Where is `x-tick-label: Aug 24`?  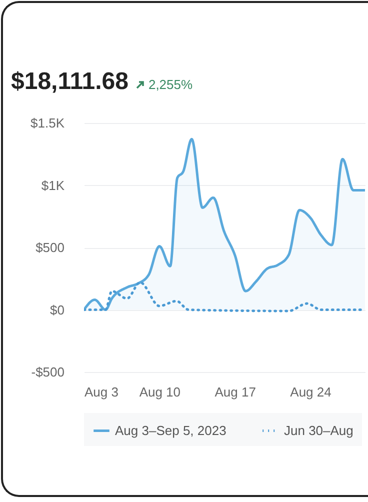
x-tick-label: Aug 24 is located at coordinates (311, 392).